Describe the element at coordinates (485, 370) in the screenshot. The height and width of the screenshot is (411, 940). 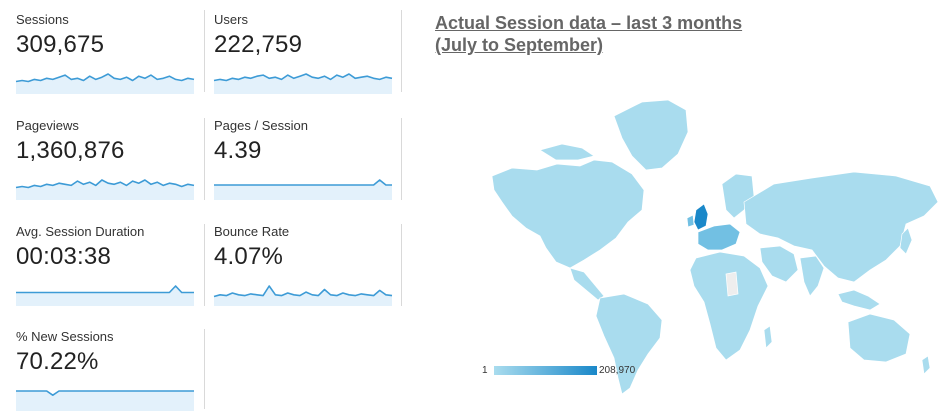
I see `map-legend-min: 1` at that location.